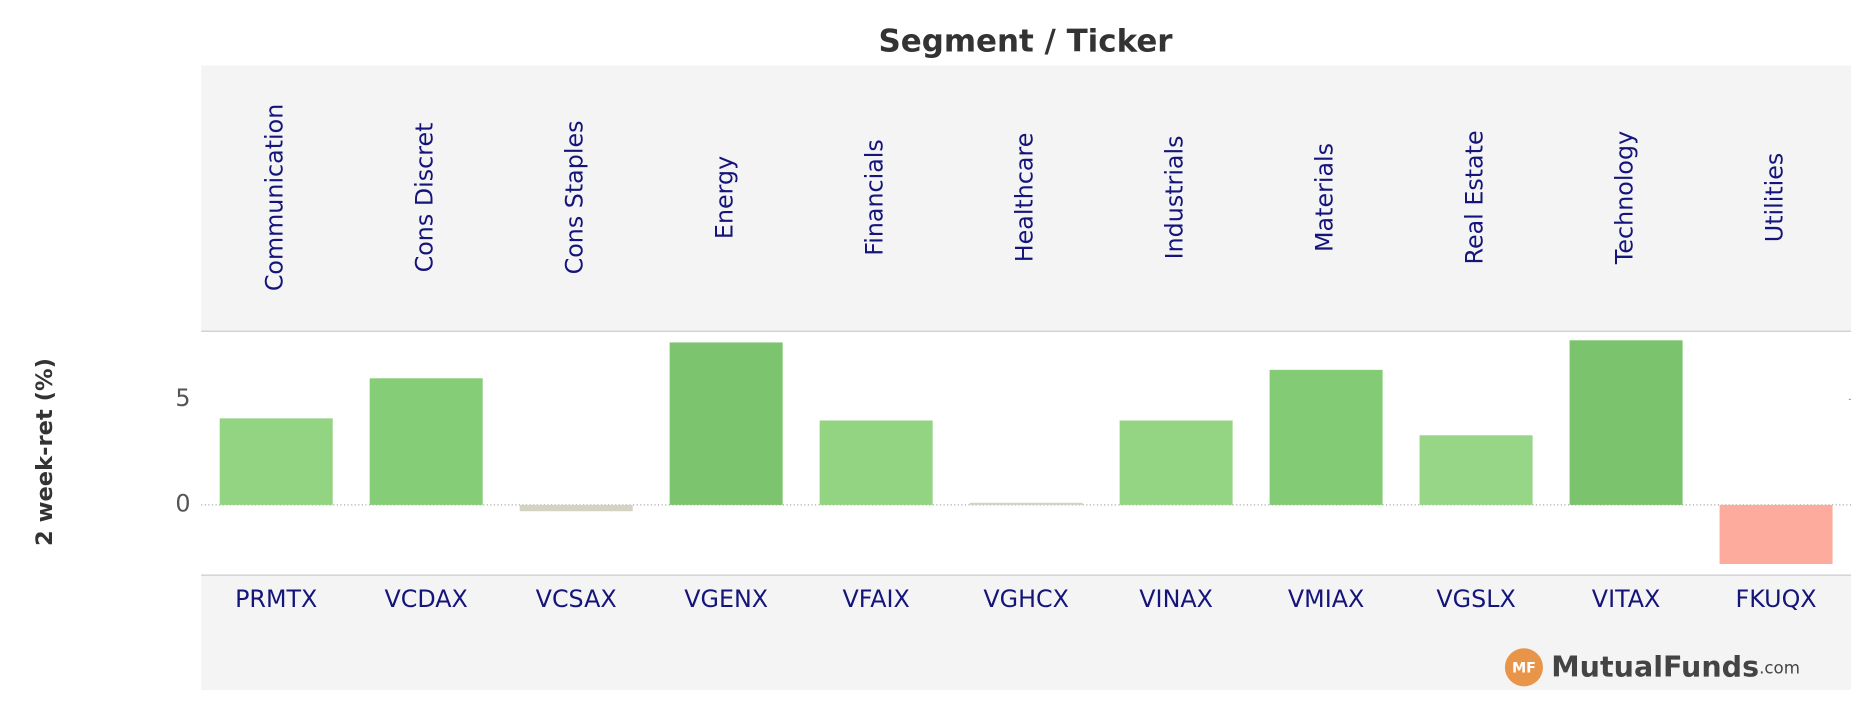 This screenshot has height=703, width=1856. I want to click on chart-title: Segment / Ticker, so click(1026, 41).